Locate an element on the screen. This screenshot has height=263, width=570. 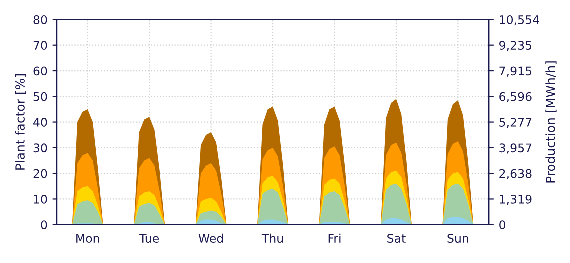
y2-tick-label: 1,319 is located at coordinates (516, 200).